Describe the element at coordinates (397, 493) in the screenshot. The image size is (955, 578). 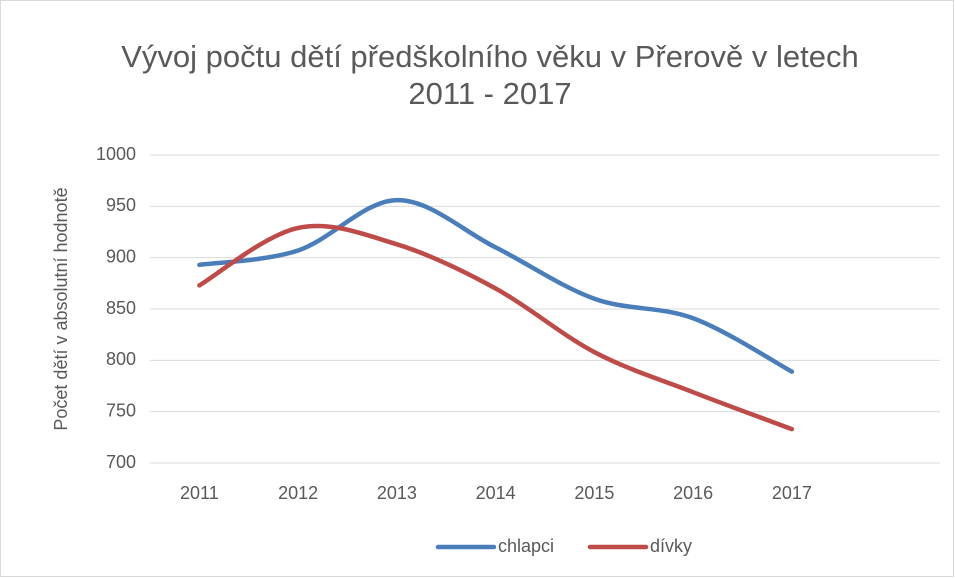
I see `x-tick-label: 2013` at that location.